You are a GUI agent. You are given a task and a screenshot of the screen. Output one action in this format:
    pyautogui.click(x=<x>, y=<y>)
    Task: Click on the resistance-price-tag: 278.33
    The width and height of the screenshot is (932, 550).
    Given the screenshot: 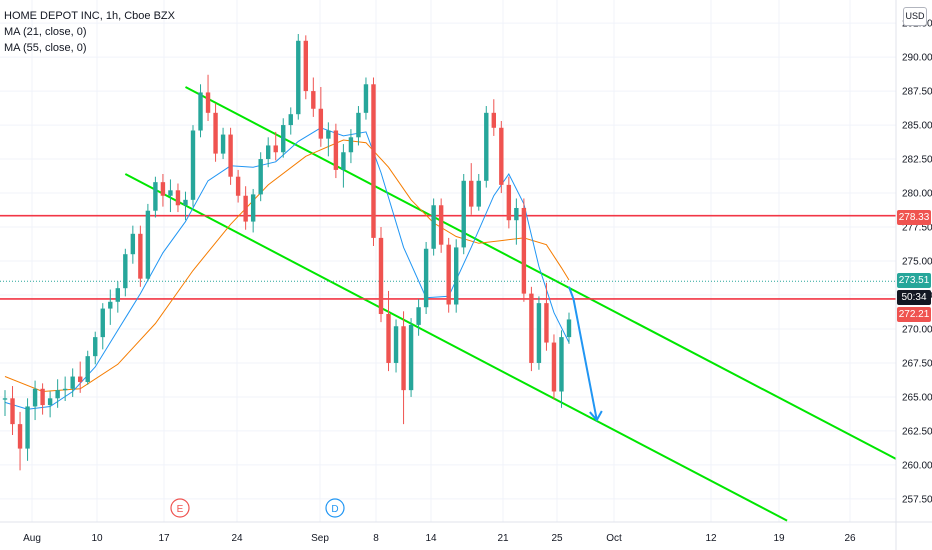 What is the action you would take?
    pyautogui.click(x=914, y=217)
    